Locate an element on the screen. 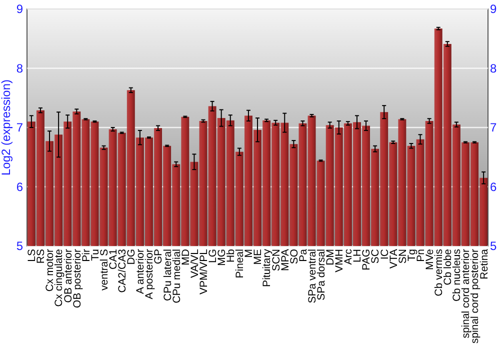 The height and width of the screenshot is (350, 500). y2-tick-label: 7 is located at coordinates (493, 127).